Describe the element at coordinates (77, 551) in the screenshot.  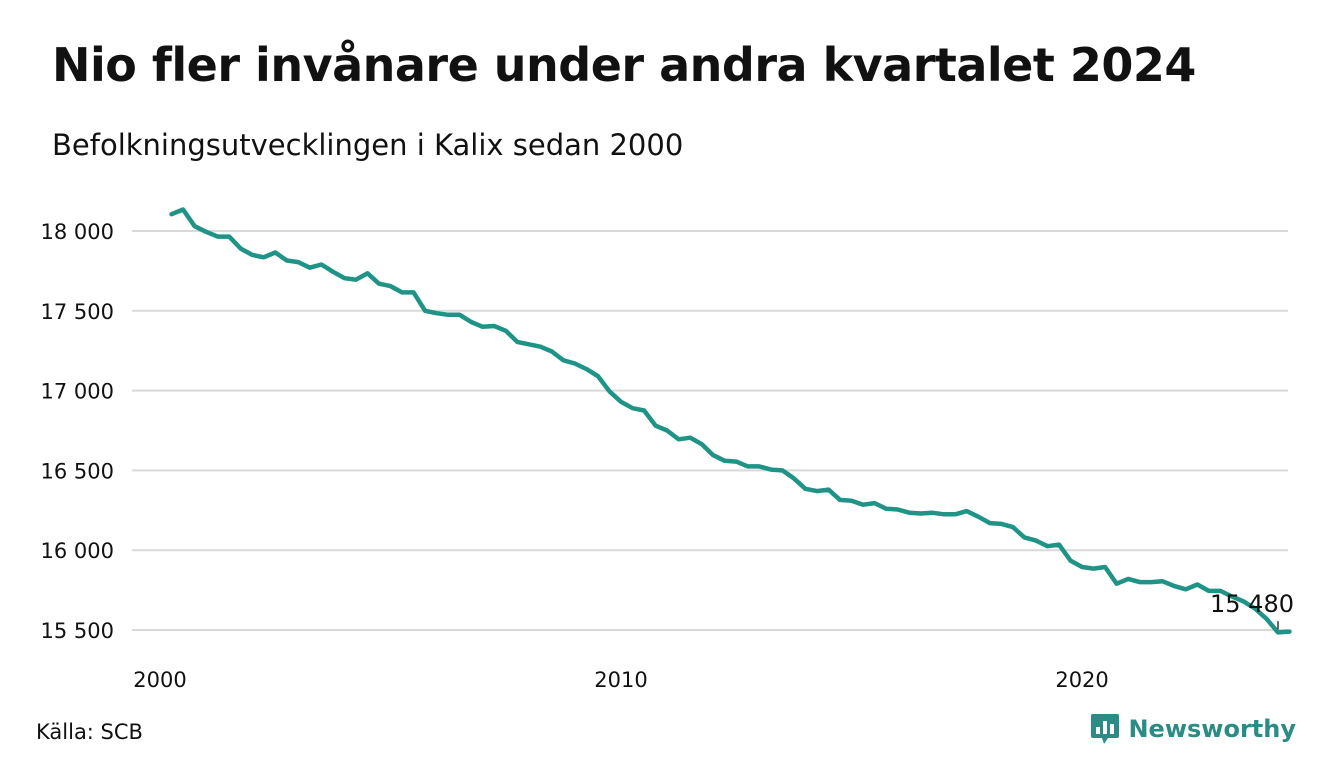
I see `y-tick-label: 16 000` at that location.